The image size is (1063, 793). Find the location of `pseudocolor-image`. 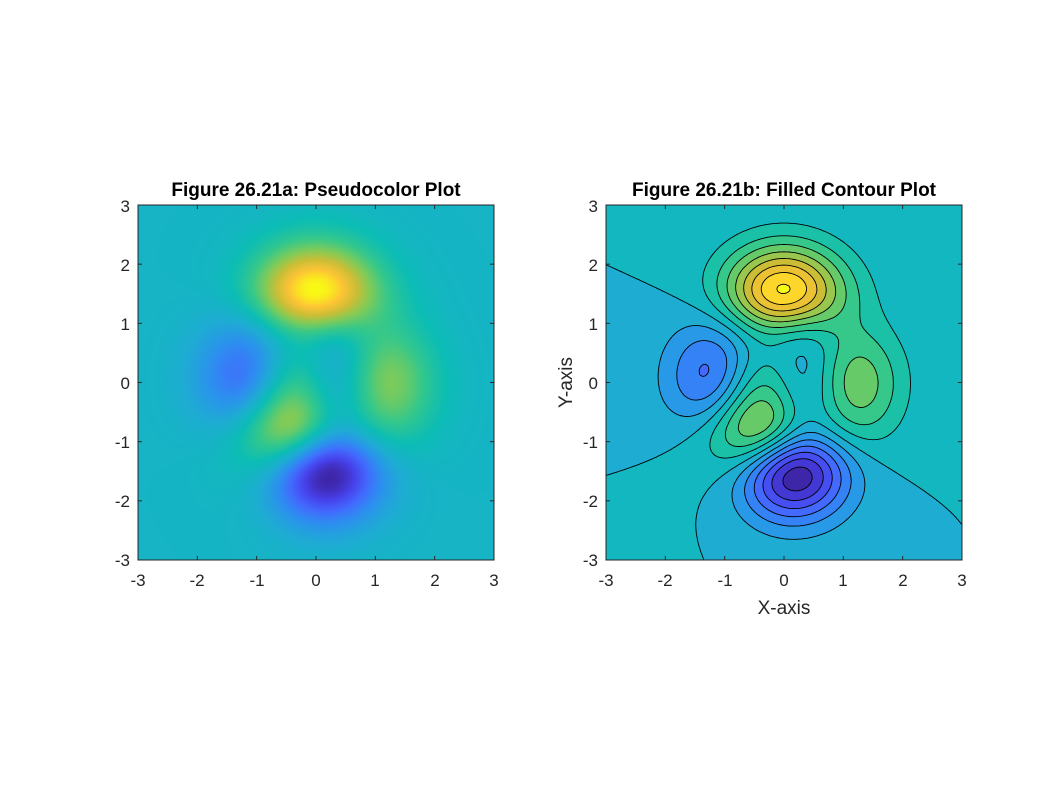

pseudocolor-image is located at coordinates (316, 382).